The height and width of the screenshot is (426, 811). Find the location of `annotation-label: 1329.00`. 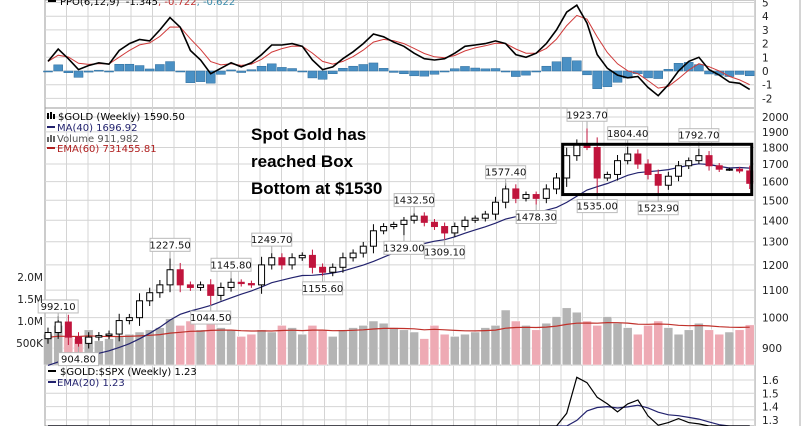

annotation-label: 1329.00 is located at coordinates (403, 248).